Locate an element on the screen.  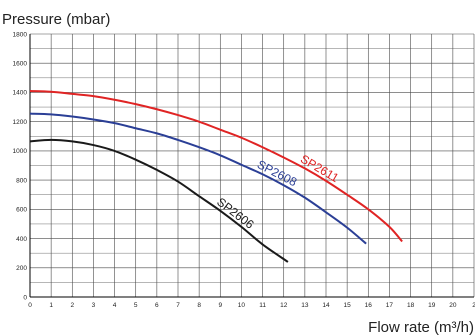
x-tick-label: 13 is located at coordinates (305, 305).